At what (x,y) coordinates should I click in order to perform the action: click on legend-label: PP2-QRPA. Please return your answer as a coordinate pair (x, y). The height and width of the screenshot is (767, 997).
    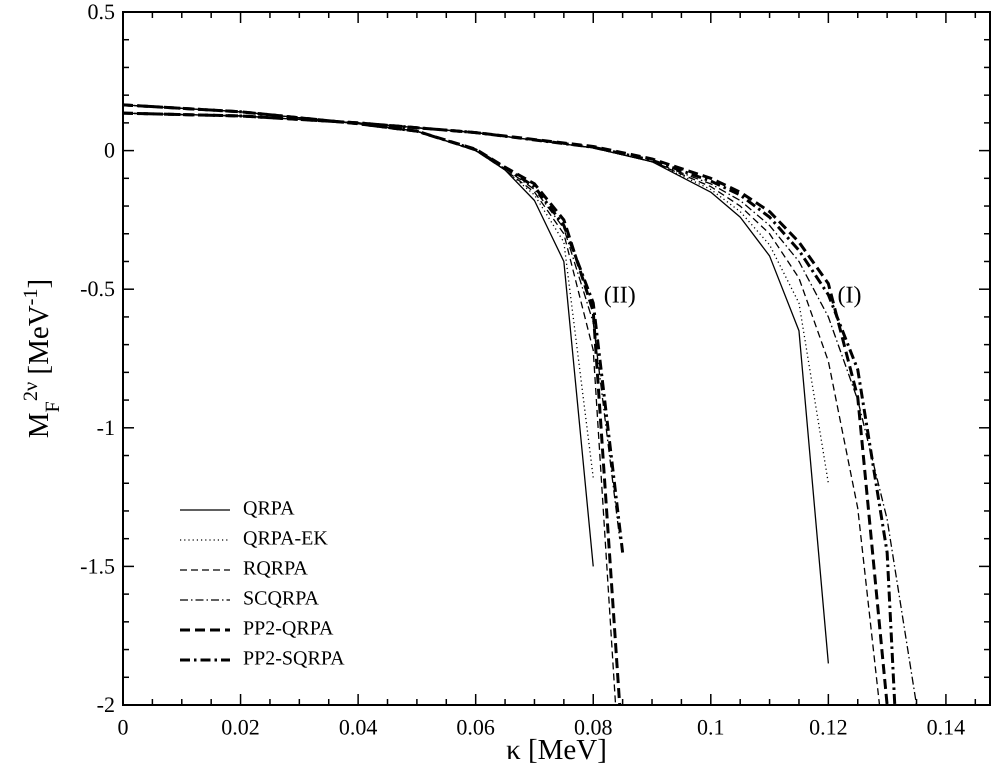
    Looking at the image, I should click on (288, 629).